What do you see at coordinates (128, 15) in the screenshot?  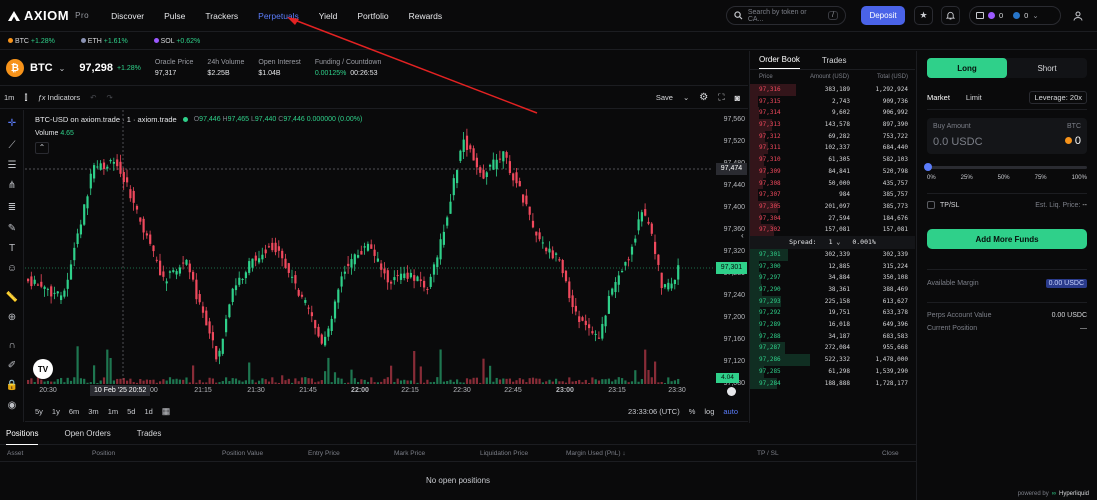 I see `nav-discover: Discover` at bounding box center [128, 15].